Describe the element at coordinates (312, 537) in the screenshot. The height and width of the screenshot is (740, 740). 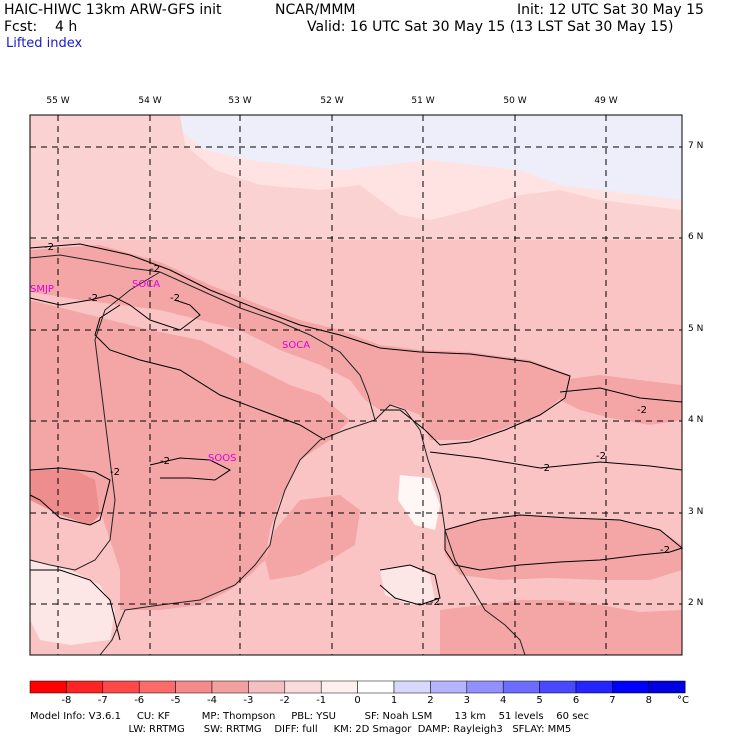
I see `unstable-patch-south` at that location.